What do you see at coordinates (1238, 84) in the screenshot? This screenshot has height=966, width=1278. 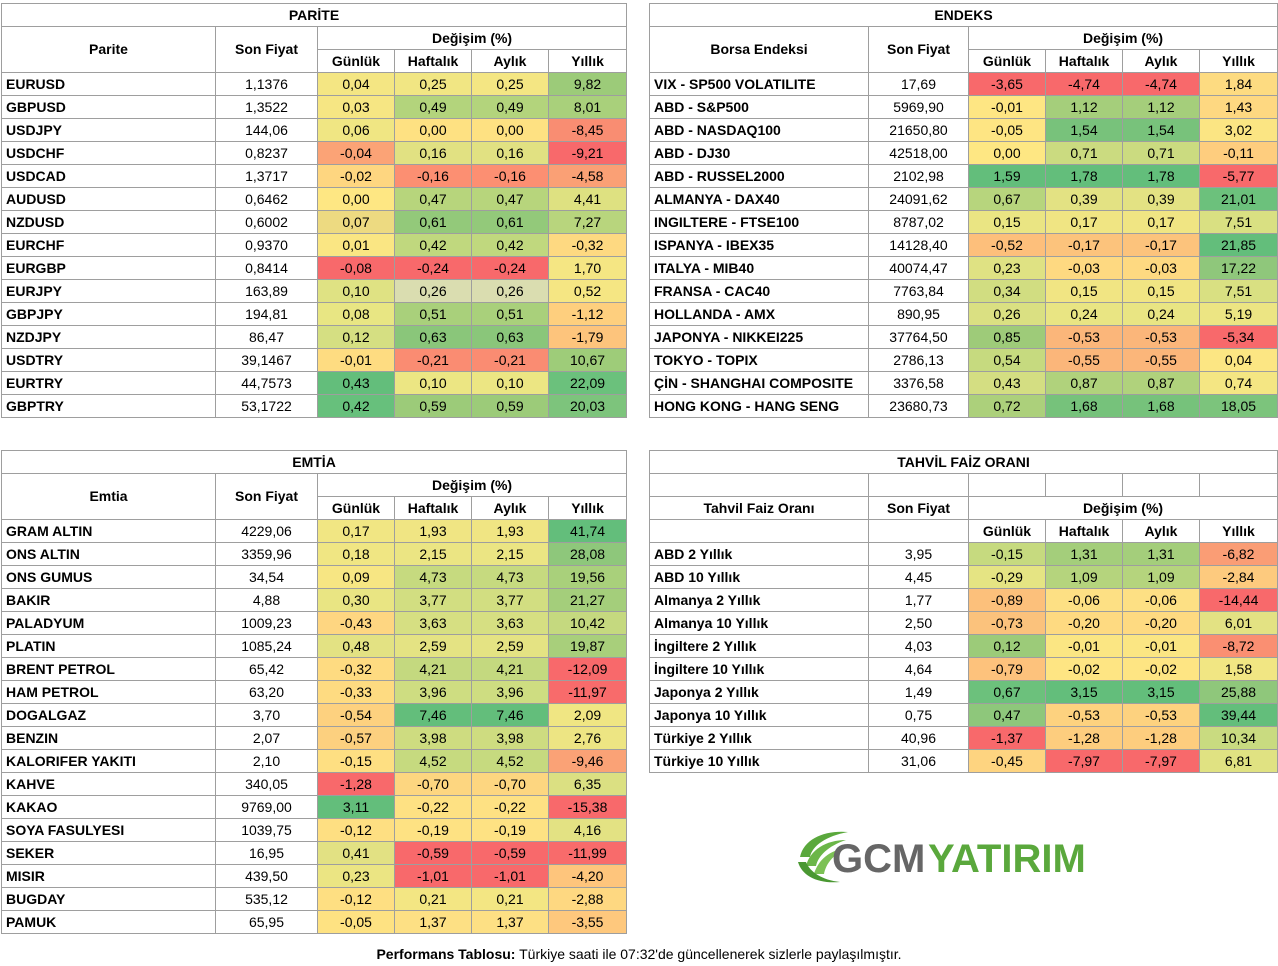 I see `cell-yearly: 1,84` at bounding box center [1238, 84].